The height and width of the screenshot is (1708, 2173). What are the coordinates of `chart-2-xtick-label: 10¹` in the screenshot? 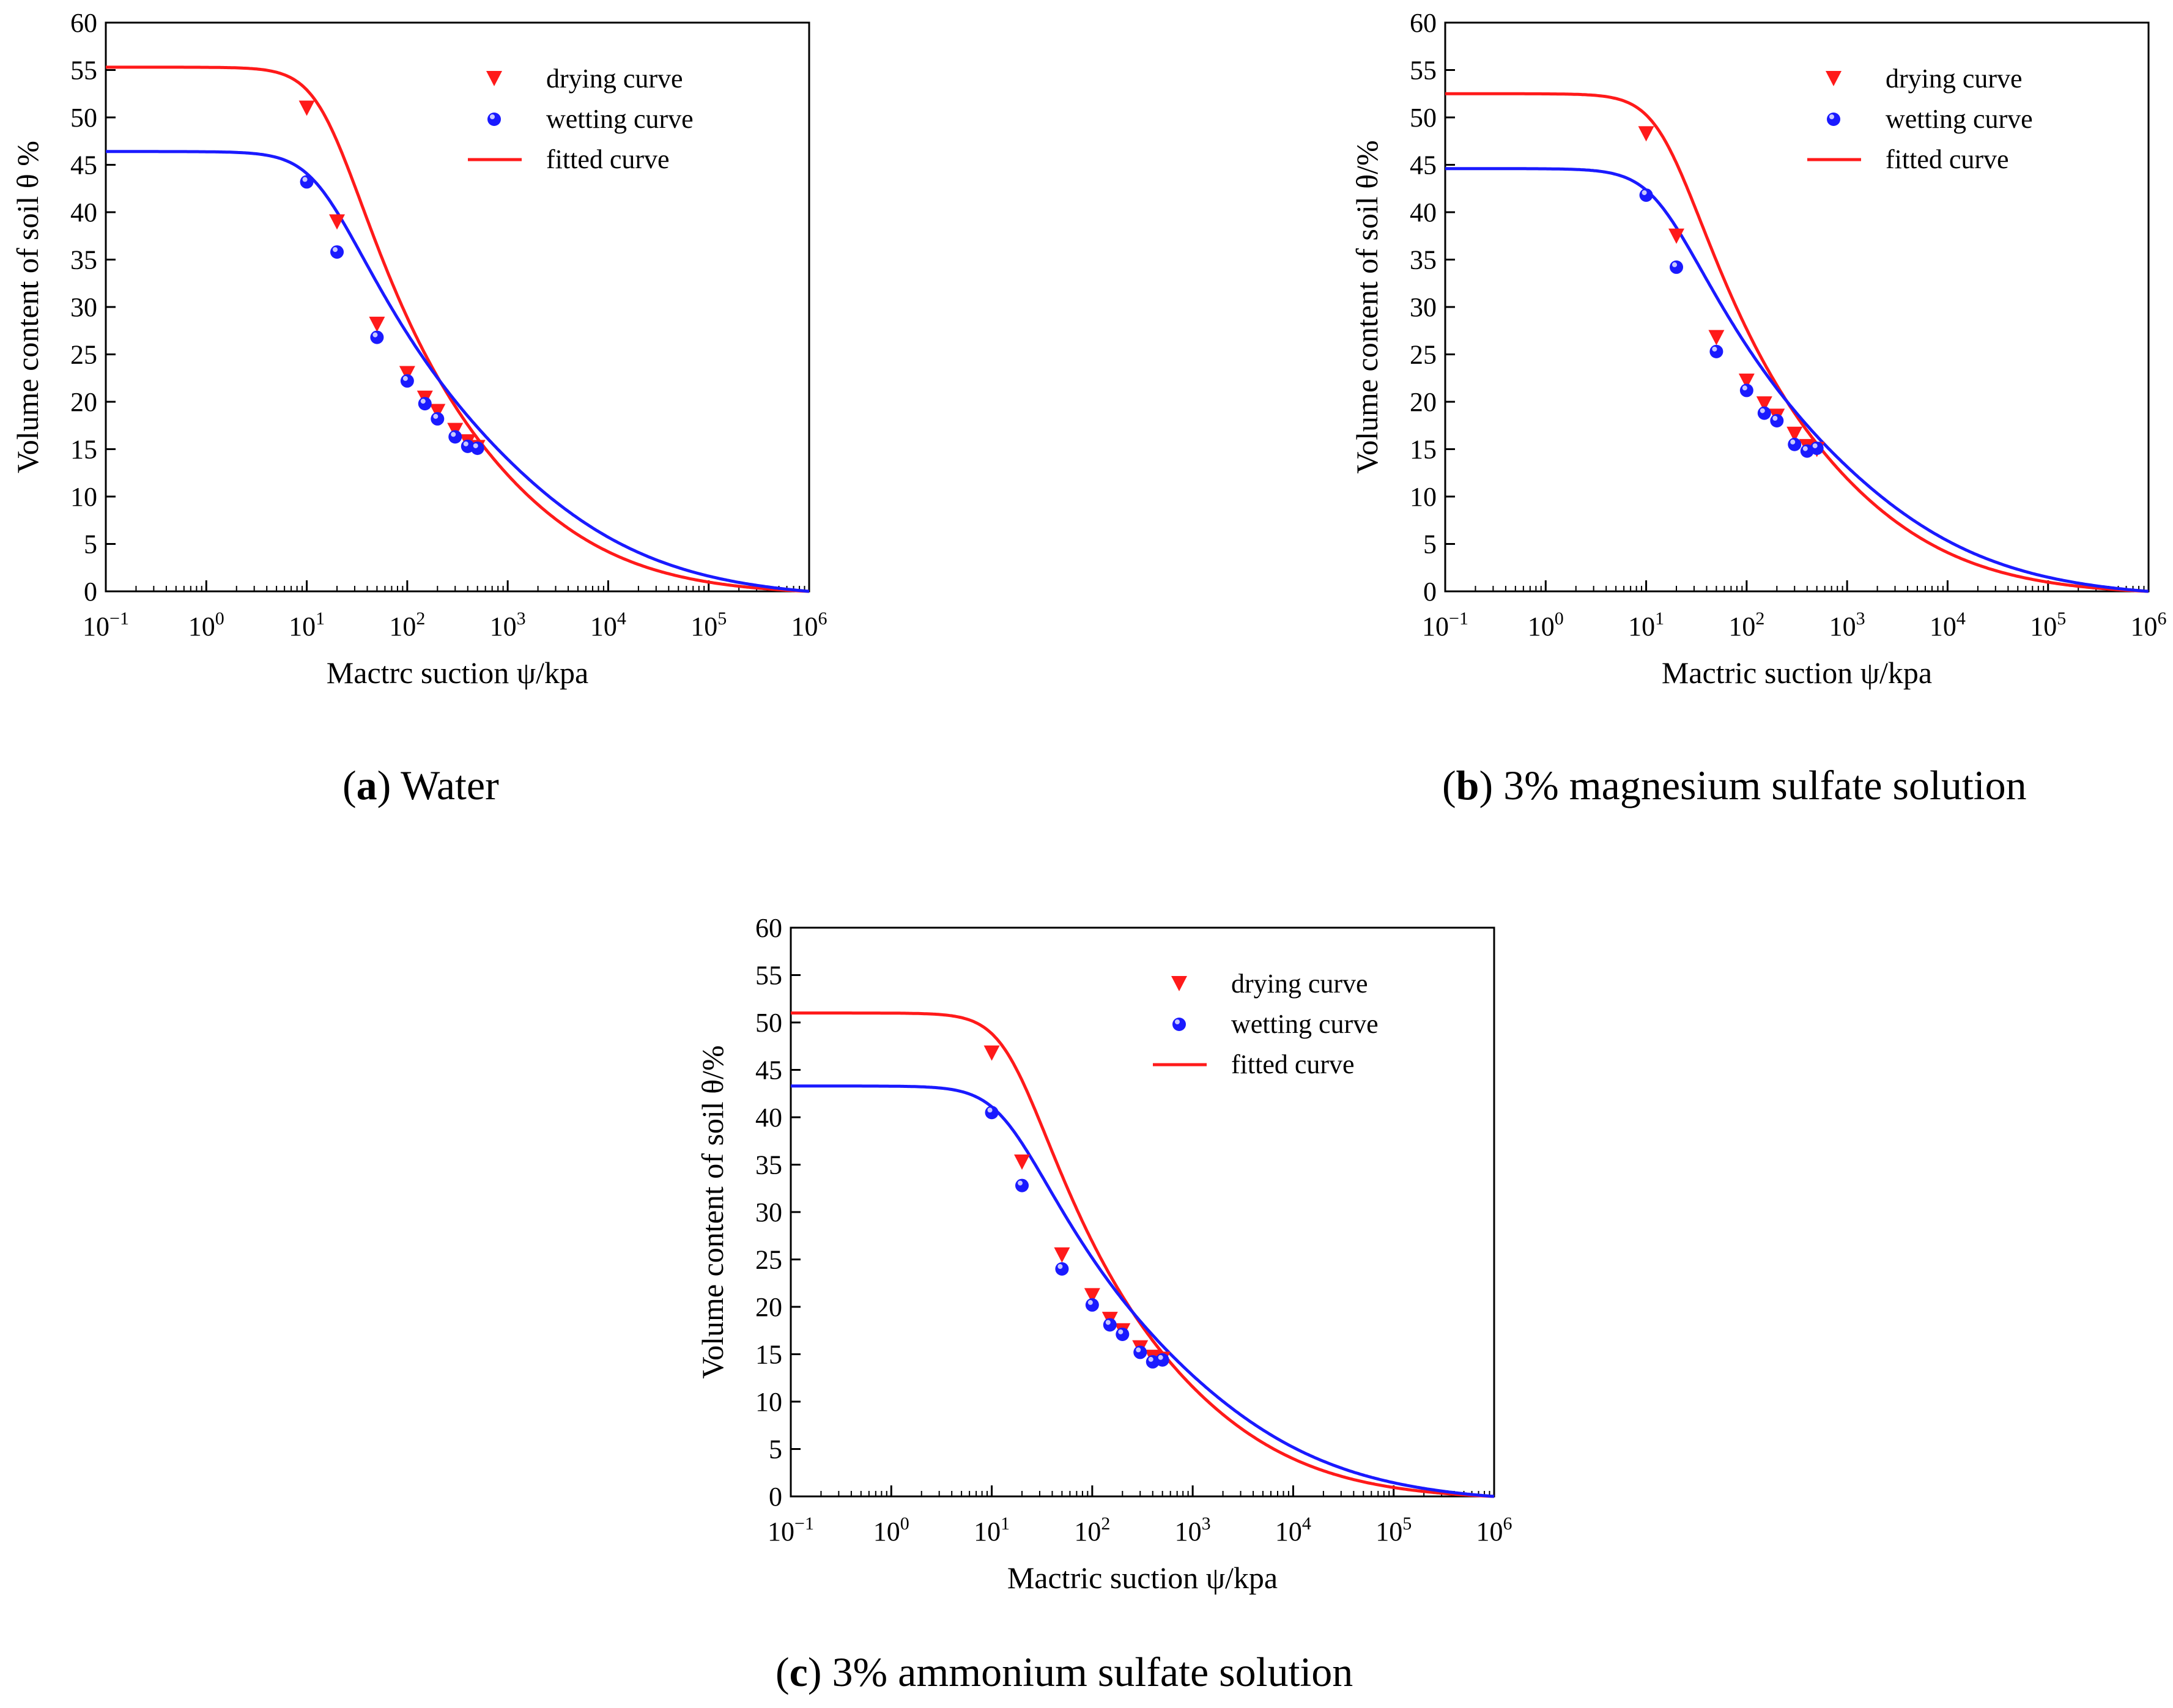 It's located at (992, 1530).